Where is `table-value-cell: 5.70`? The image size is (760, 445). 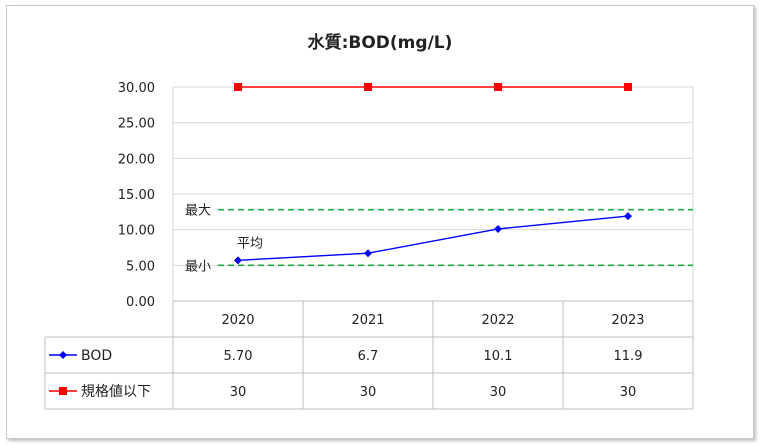 table-value-cell: 5.70 is located at coordinates (238, 356).